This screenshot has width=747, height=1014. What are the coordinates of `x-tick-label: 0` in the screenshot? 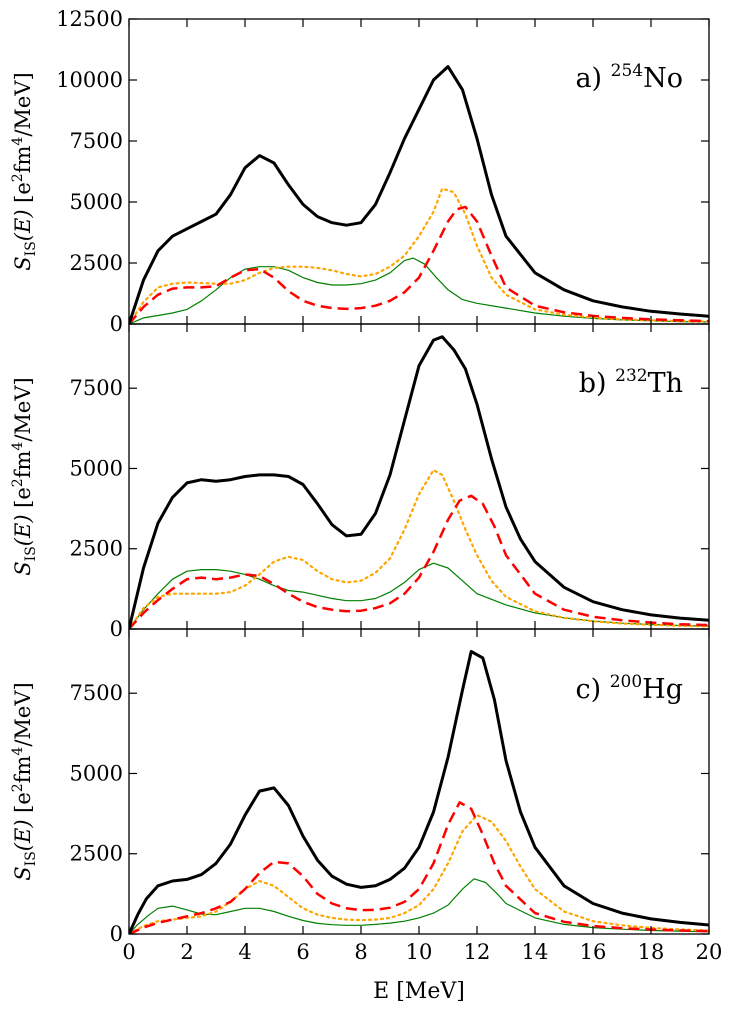 It's located at (128, 952).